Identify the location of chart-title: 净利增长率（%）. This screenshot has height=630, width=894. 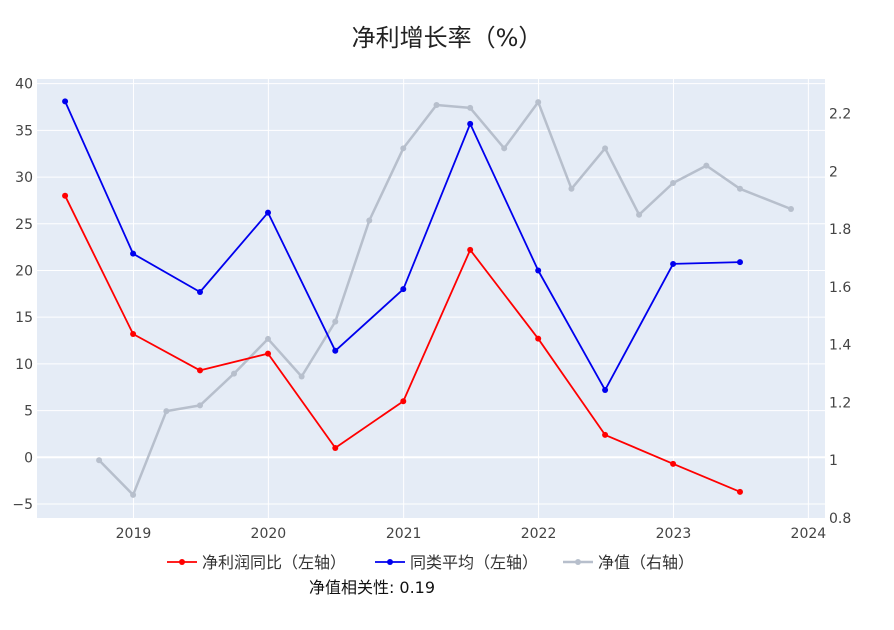
(447, 38).